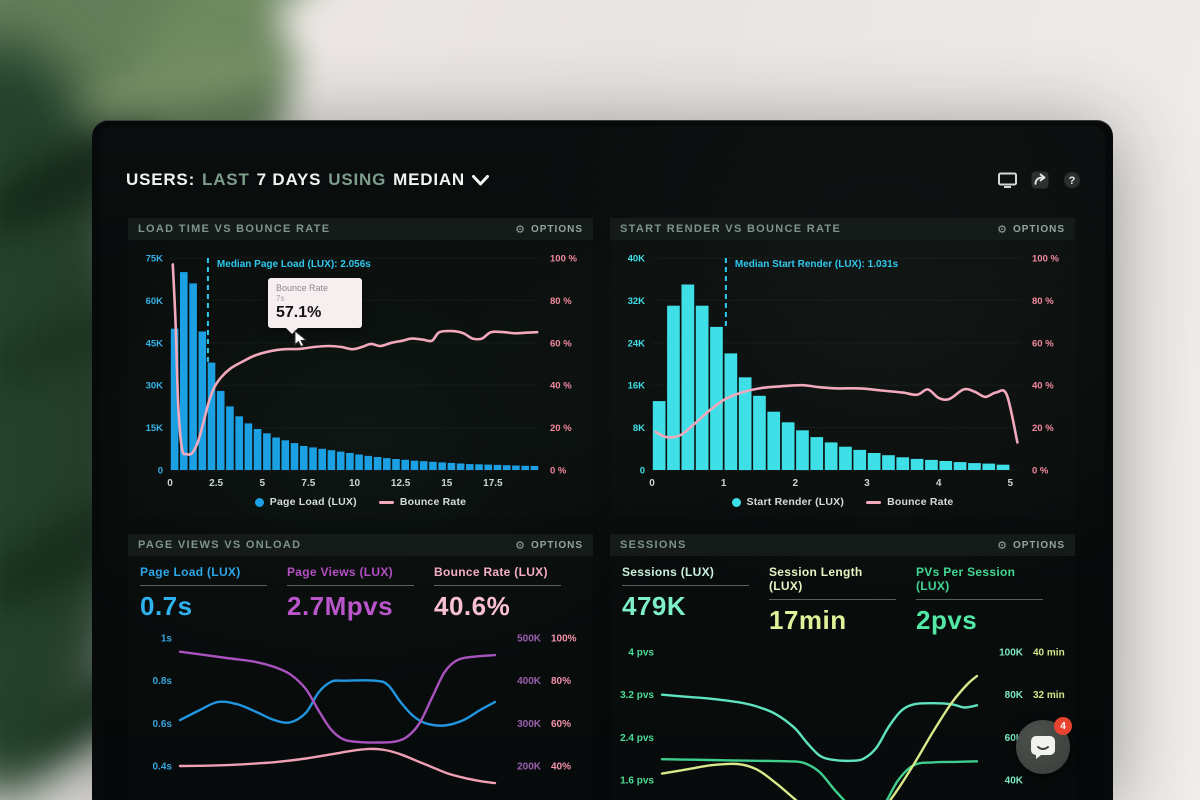  Describe the element at coordinates (360, 229) in the screenshot. I see `panel-header: LOAD TIME VS BOUNCE RATE ⚙ OPTIONS` at that location.